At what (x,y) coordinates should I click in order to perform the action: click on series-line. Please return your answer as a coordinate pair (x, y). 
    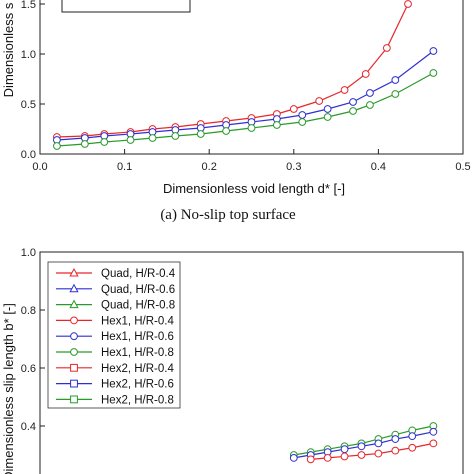
    Looking at the image, I should click on (245, 109).